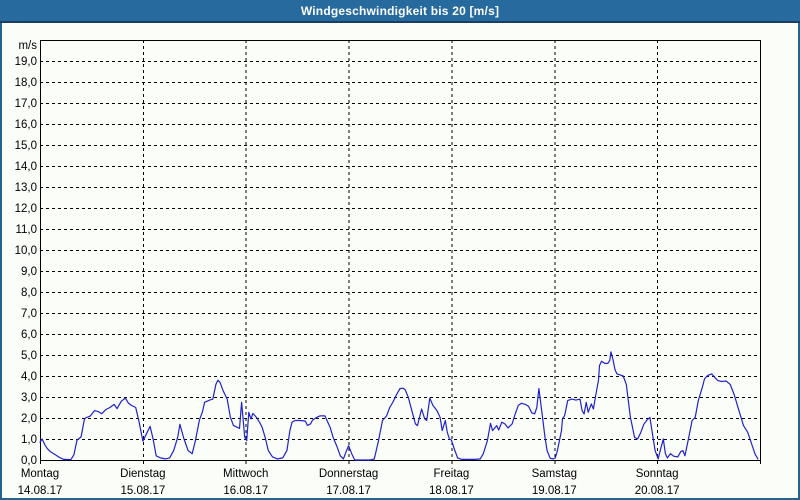 Image resolution: width=800 pixels, height=500 pixels. Describe the element at coordinates (245, 474) in the screenshot. I see `day-name-label: Mittwoch` at that location.